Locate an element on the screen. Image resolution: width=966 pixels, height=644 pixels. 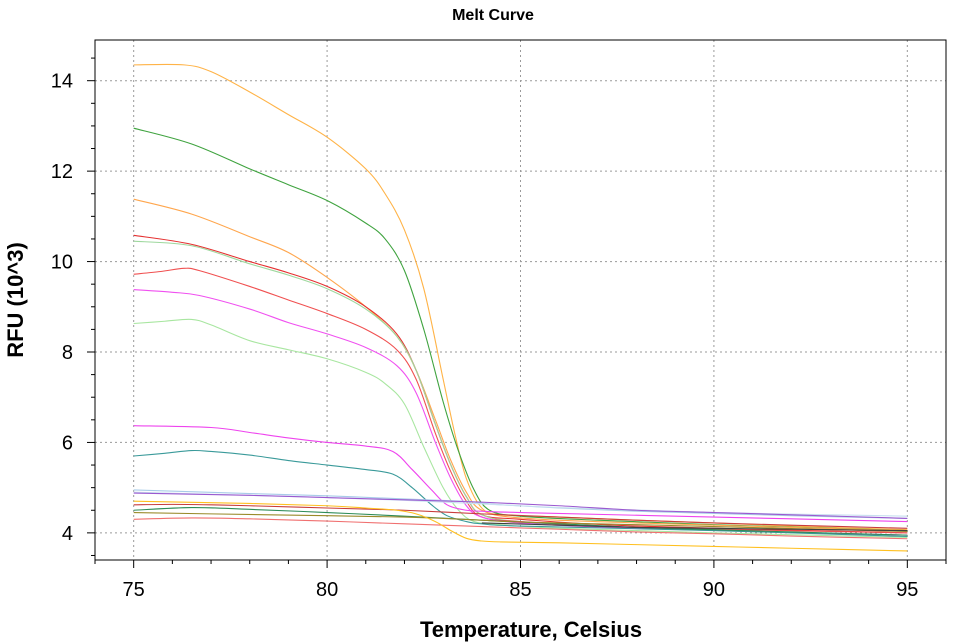
y-tick-label: 12 is located at coordinates (62, 172).